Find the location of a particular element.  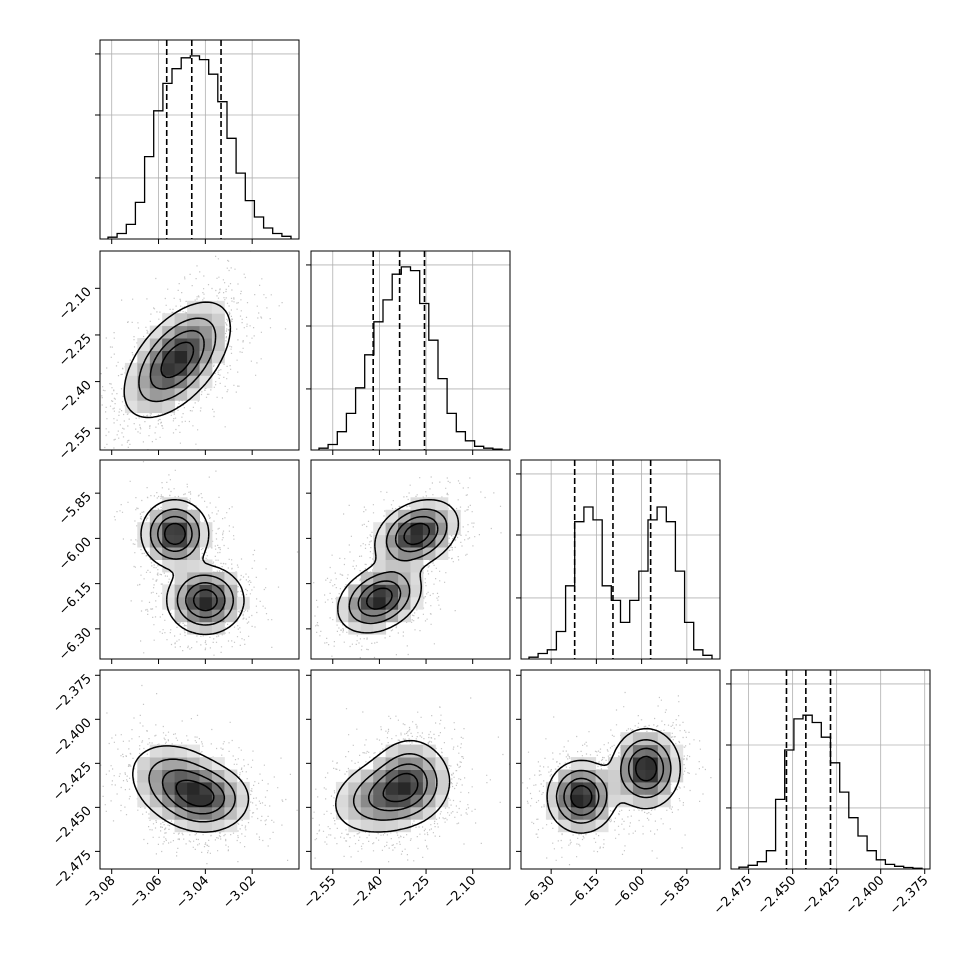

scatter-points is located at coordinates (206, 558).